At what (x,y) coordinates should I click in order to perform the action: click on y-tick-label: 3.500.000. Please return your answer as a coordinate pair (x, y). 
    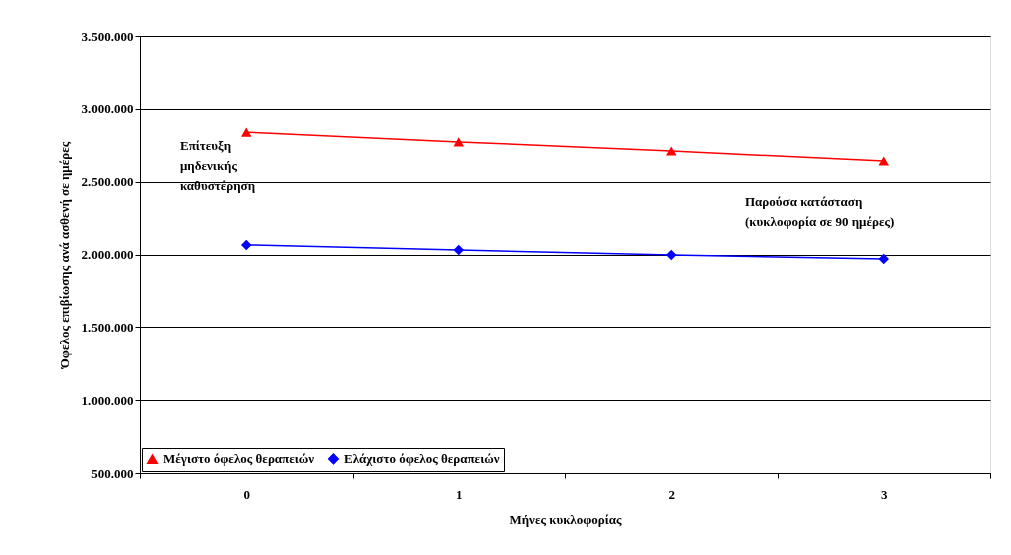
    Looking at the image, I should click on (107, 36).